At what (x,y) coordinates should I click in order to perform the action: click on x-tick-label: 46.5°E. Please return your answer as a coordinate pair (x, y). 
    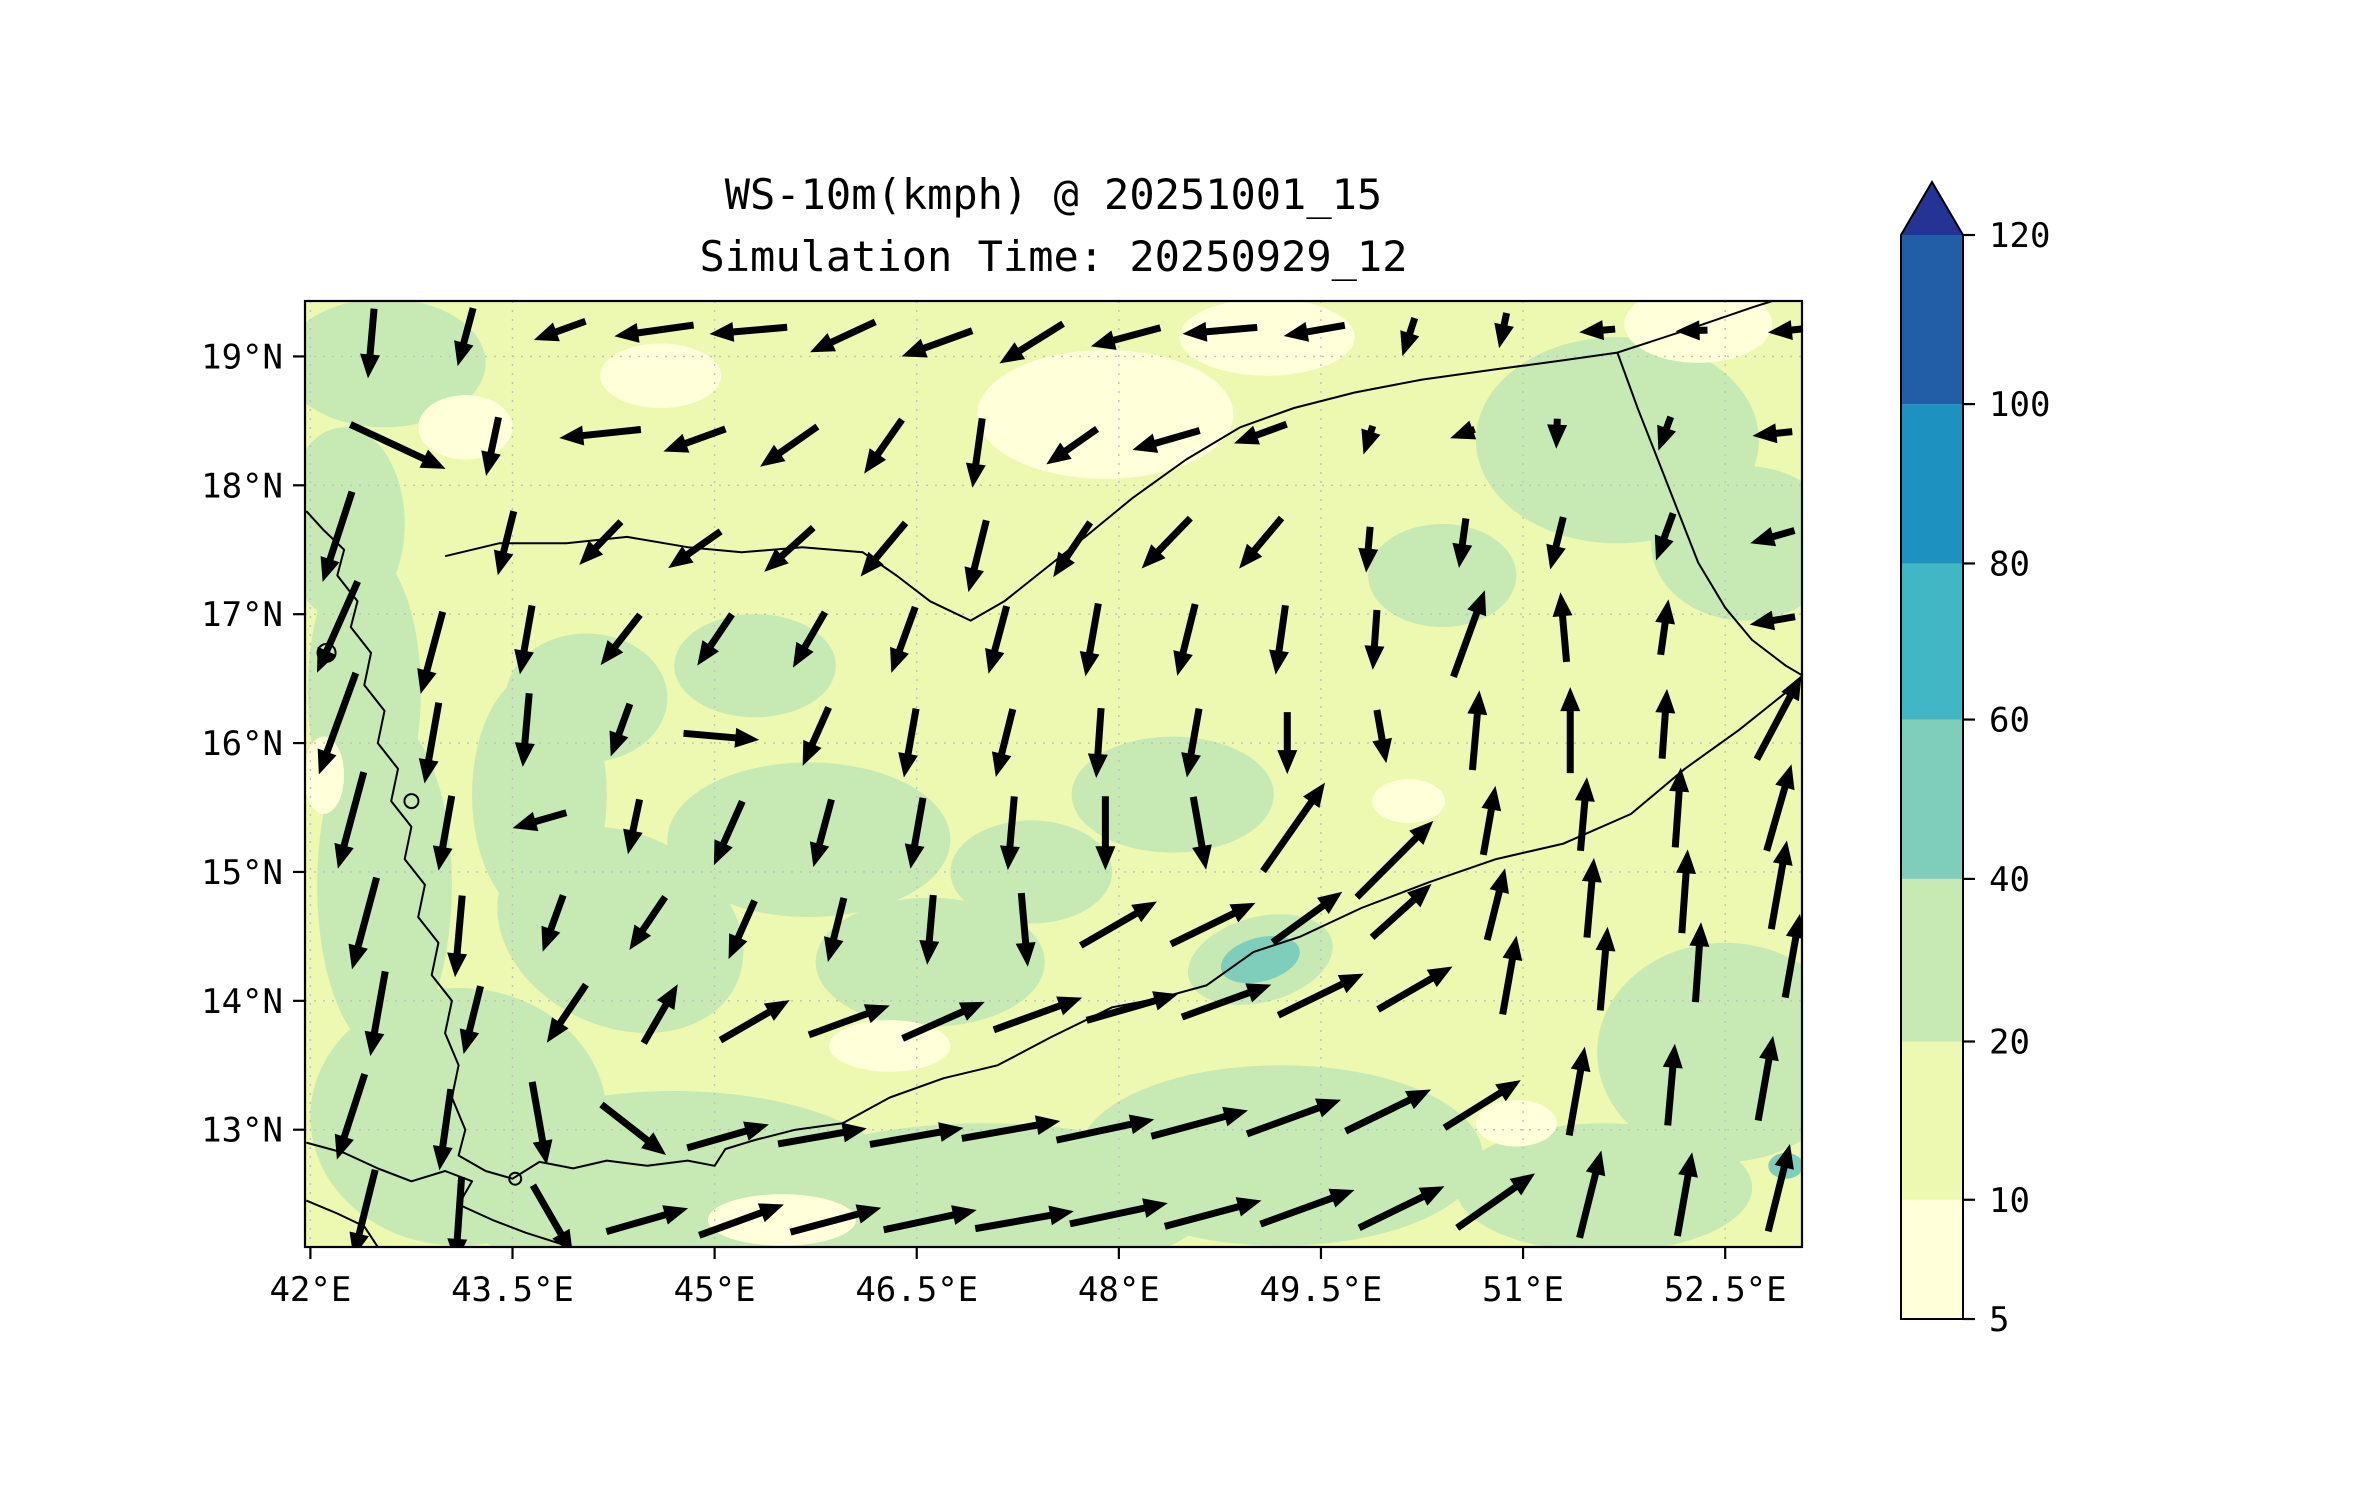
    Looking at the image, I should click on (916, 1290).